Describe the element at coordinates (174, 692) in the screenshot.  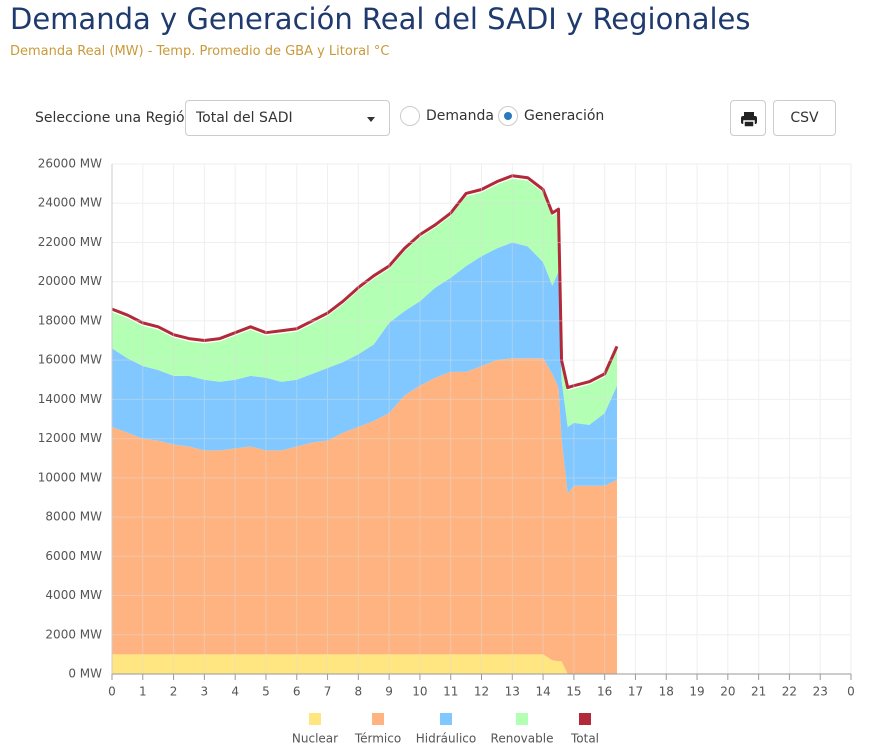
I see `x-tick-label: 2` at that location.